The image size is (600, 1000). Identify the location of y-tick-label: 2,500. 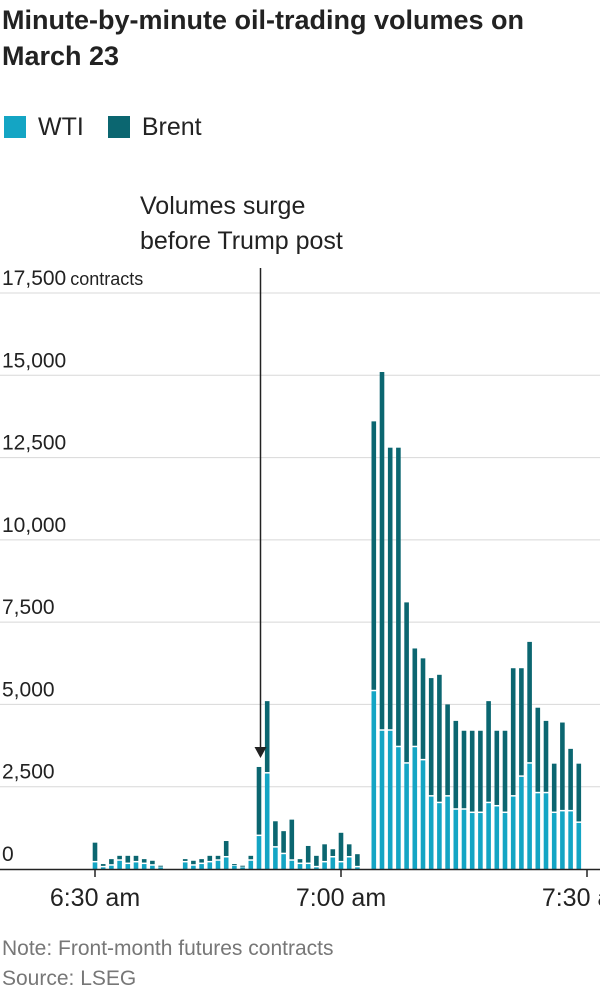
(28, 772).